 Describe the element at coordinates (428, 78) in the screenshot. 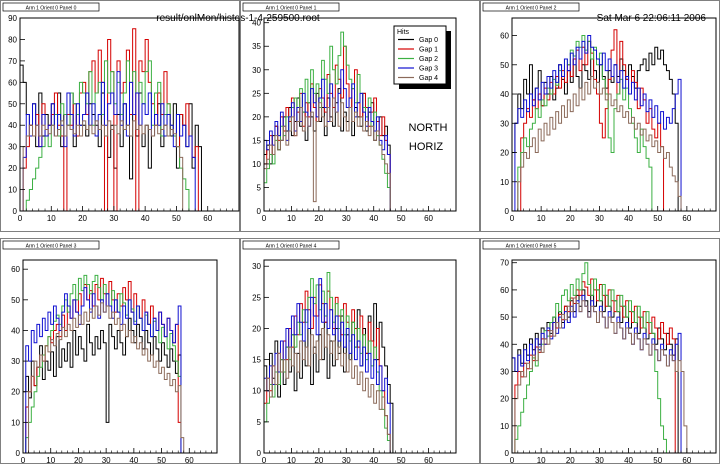

I see `legend-entry: Gap 4` at that location.